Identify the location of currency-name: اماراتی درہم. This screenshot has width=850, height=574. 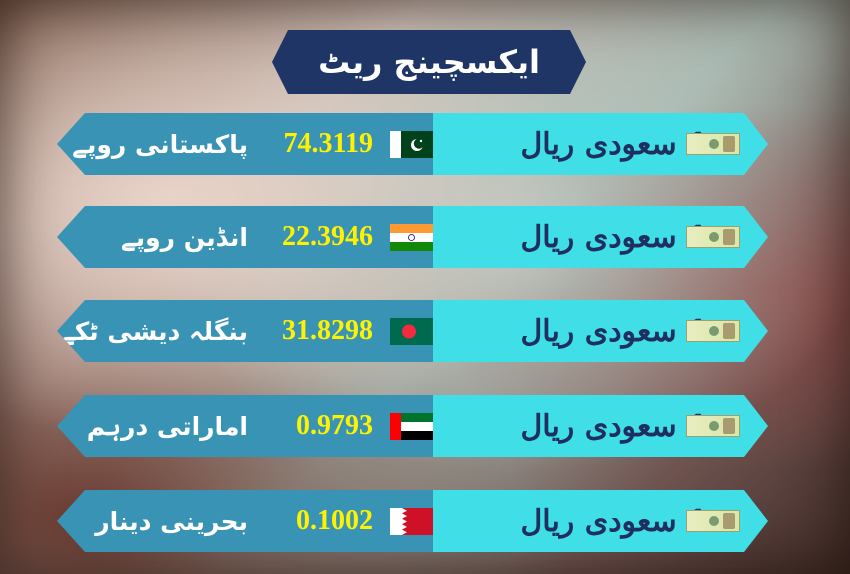
(167, 426).